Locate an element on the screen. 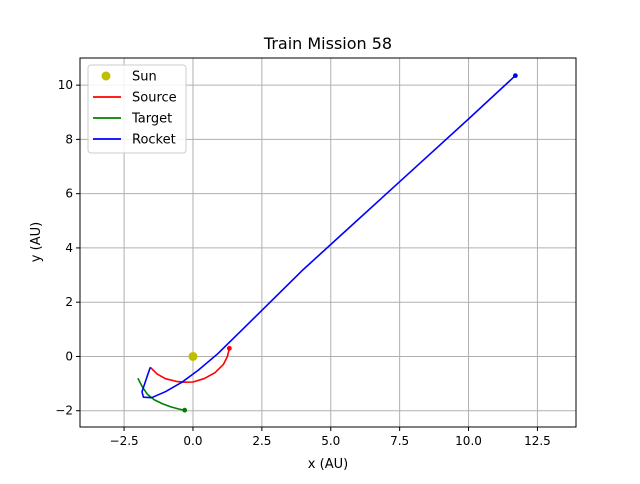 Image resolution: width=640 pixels, height=484 pixels. legend-box is located at coordinates (137, 109).